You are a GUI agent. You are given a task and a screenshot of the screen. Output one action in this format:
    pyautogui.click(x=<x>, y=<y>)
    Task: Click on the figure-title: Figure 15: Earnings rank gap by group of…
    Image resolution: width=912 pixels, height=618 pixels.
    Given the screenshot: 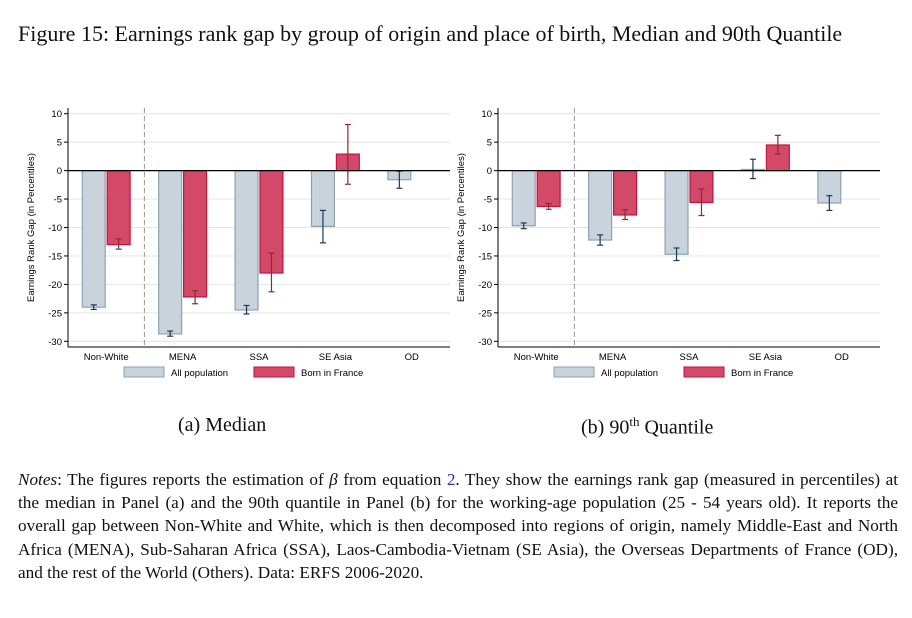 What is the action you would take?
    pyautogui.click(x=430, y=33)
    